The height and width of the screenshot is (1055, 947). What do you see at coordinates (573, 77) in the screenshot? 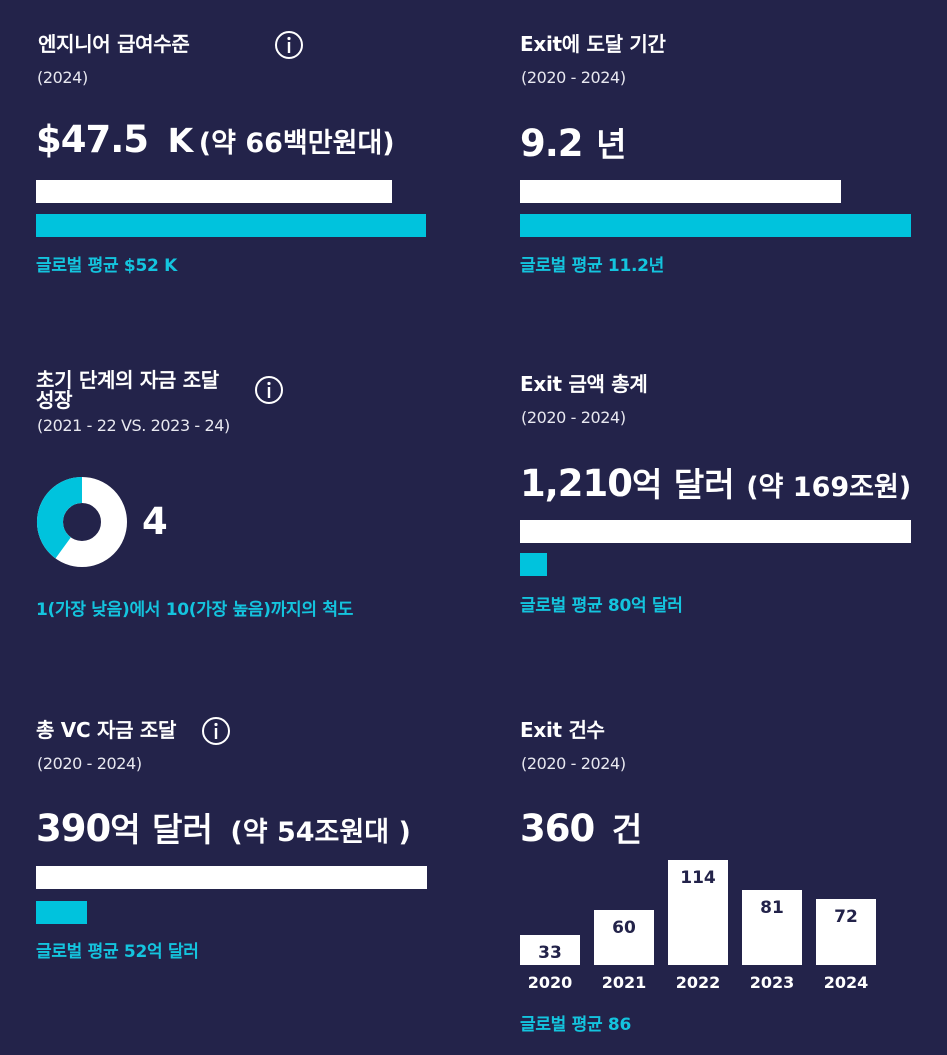
I see `exit-time-period: (2020 - 2024)` at bounding box center [573, 77].